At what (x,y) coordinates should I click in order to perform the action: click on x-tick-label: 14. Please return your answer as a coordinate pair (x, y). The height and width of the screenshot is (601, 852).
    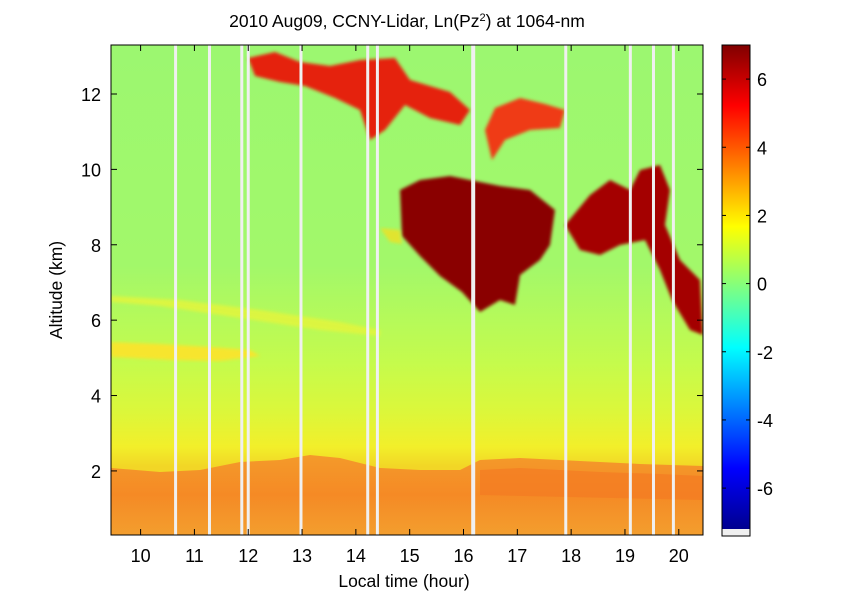
    Looking at the image, I should click on (356, 556).